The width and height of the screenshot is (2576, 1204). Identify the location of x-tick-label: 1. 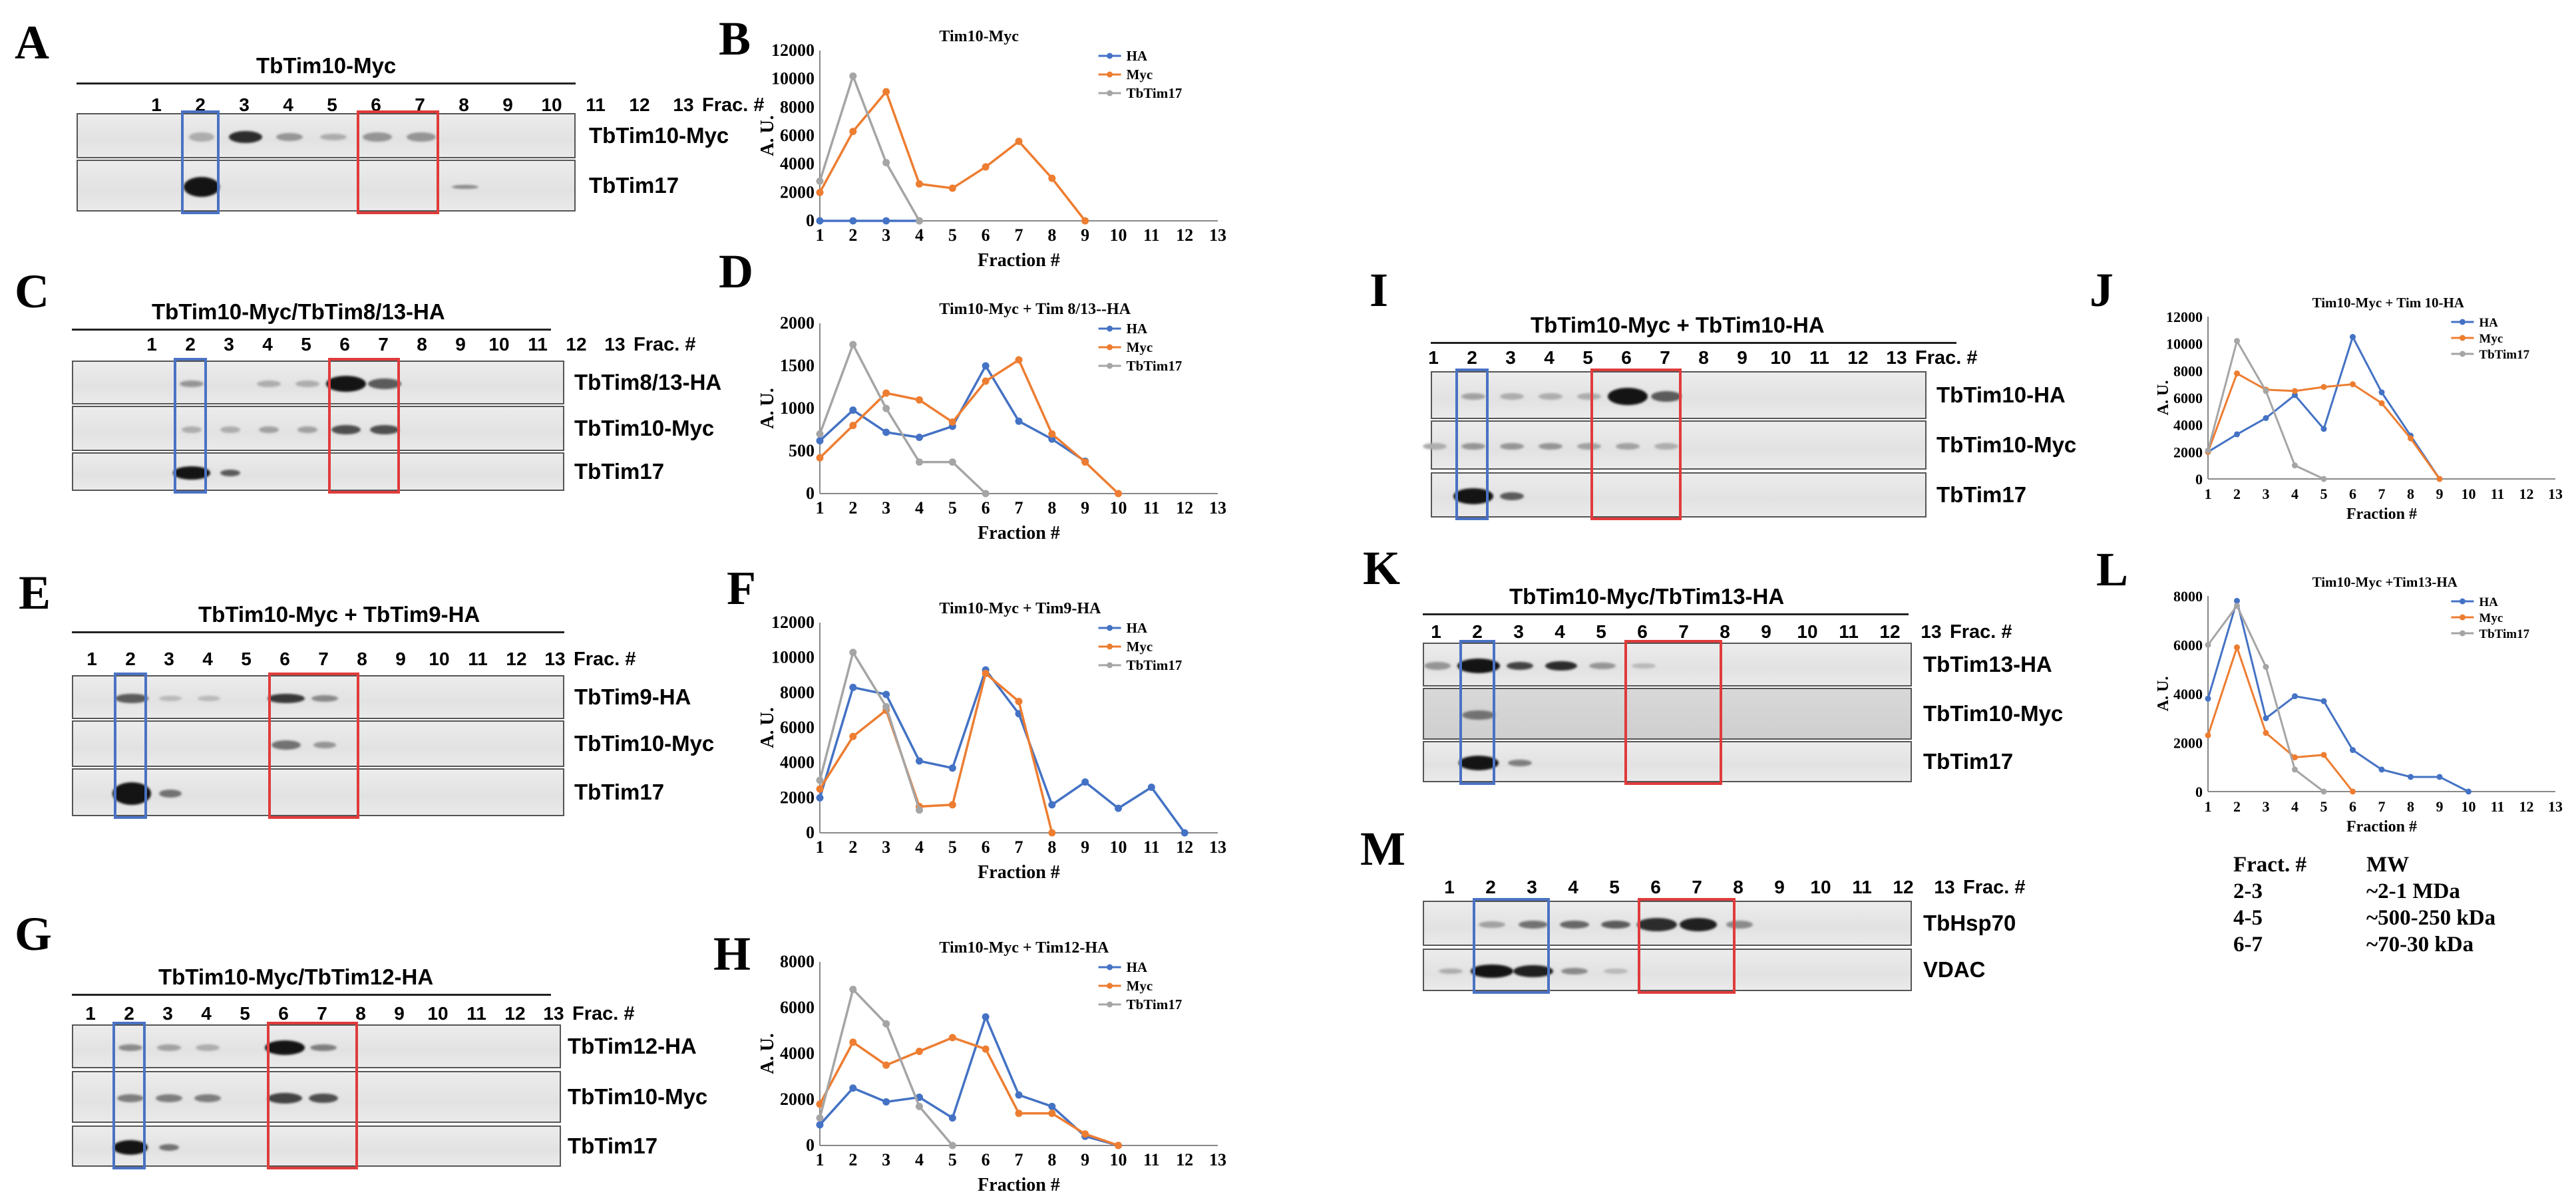
(2209, 494).